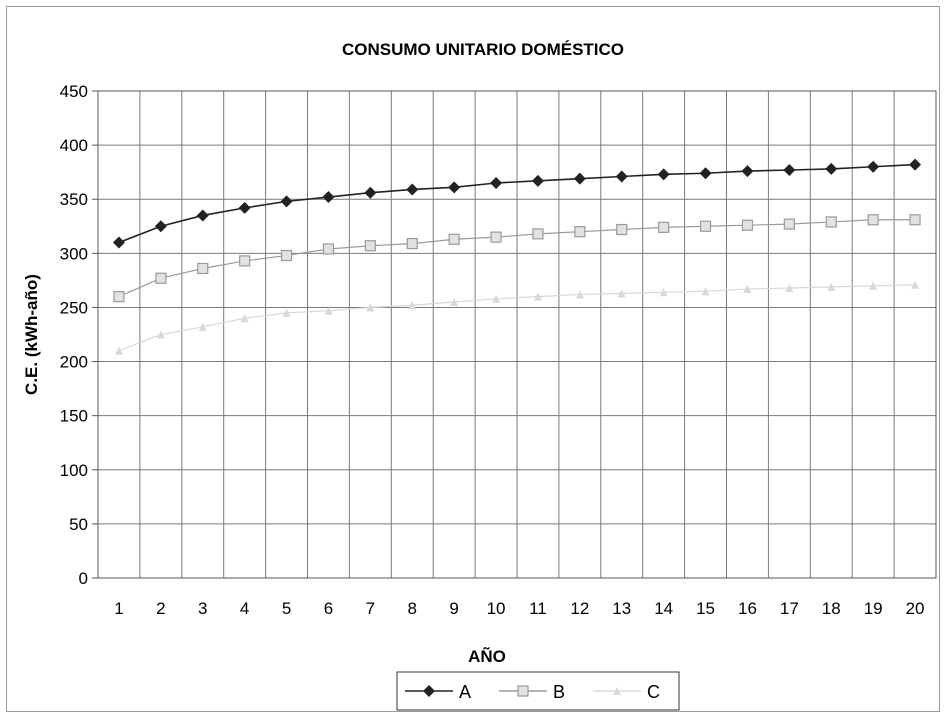  What do you see at coordinates (831, 608) in the screenshot?
I see `x-tick-label: 18` at bounding box center [831, 608].